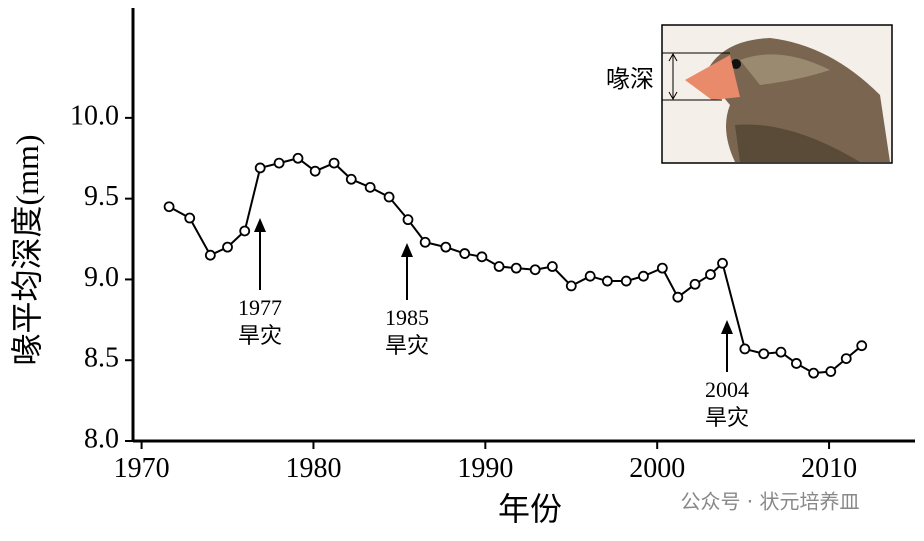 The image size is (924, 541). Describe the element at coordinates (142, 468) in the screenshot. I see `x-tick-label: 1970` at that location.